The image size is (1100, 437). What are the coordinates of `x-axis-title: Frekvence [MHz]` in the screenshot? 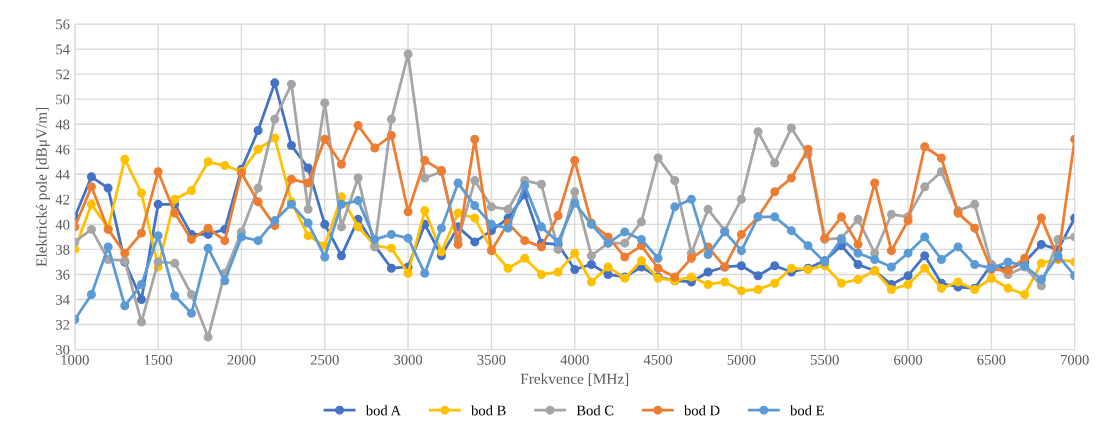 It's located at (574, 379).